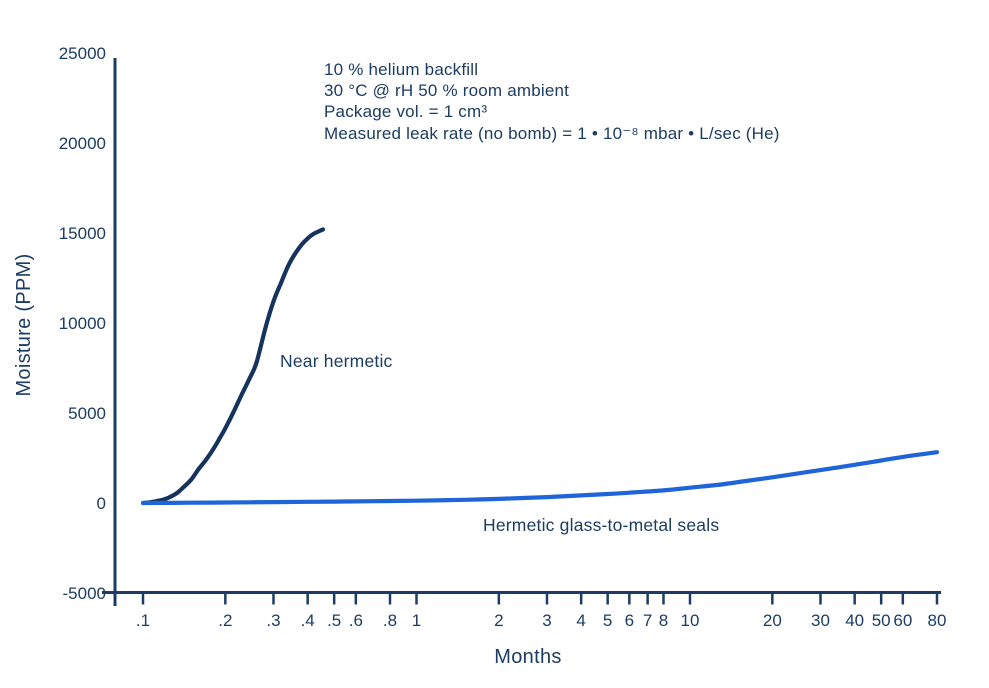  What do you see at coordinates (24, 324) in the screenshot?
I see `y-axis-title: Moisture (PPM)` at bounding box center [24, 324].